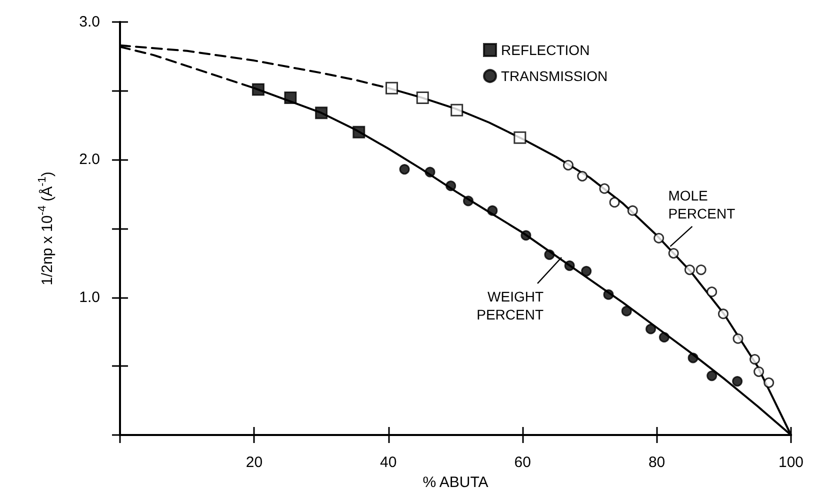 This screenshot has height=497, width=821. I want to click on y-axis-title: 1/2np x 10-4 (Å-1), so click(46, 229).